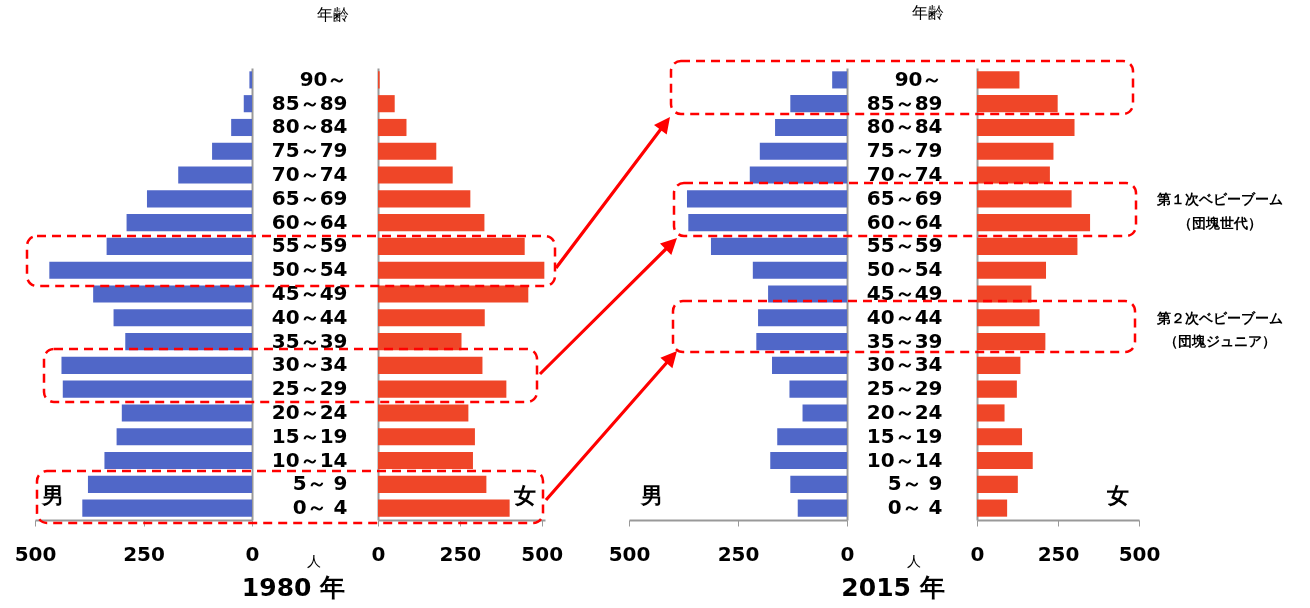 The height and width of the screenshot is (608, 1310). I want to click on y-tick-label: 55～59, so click(904, 245).